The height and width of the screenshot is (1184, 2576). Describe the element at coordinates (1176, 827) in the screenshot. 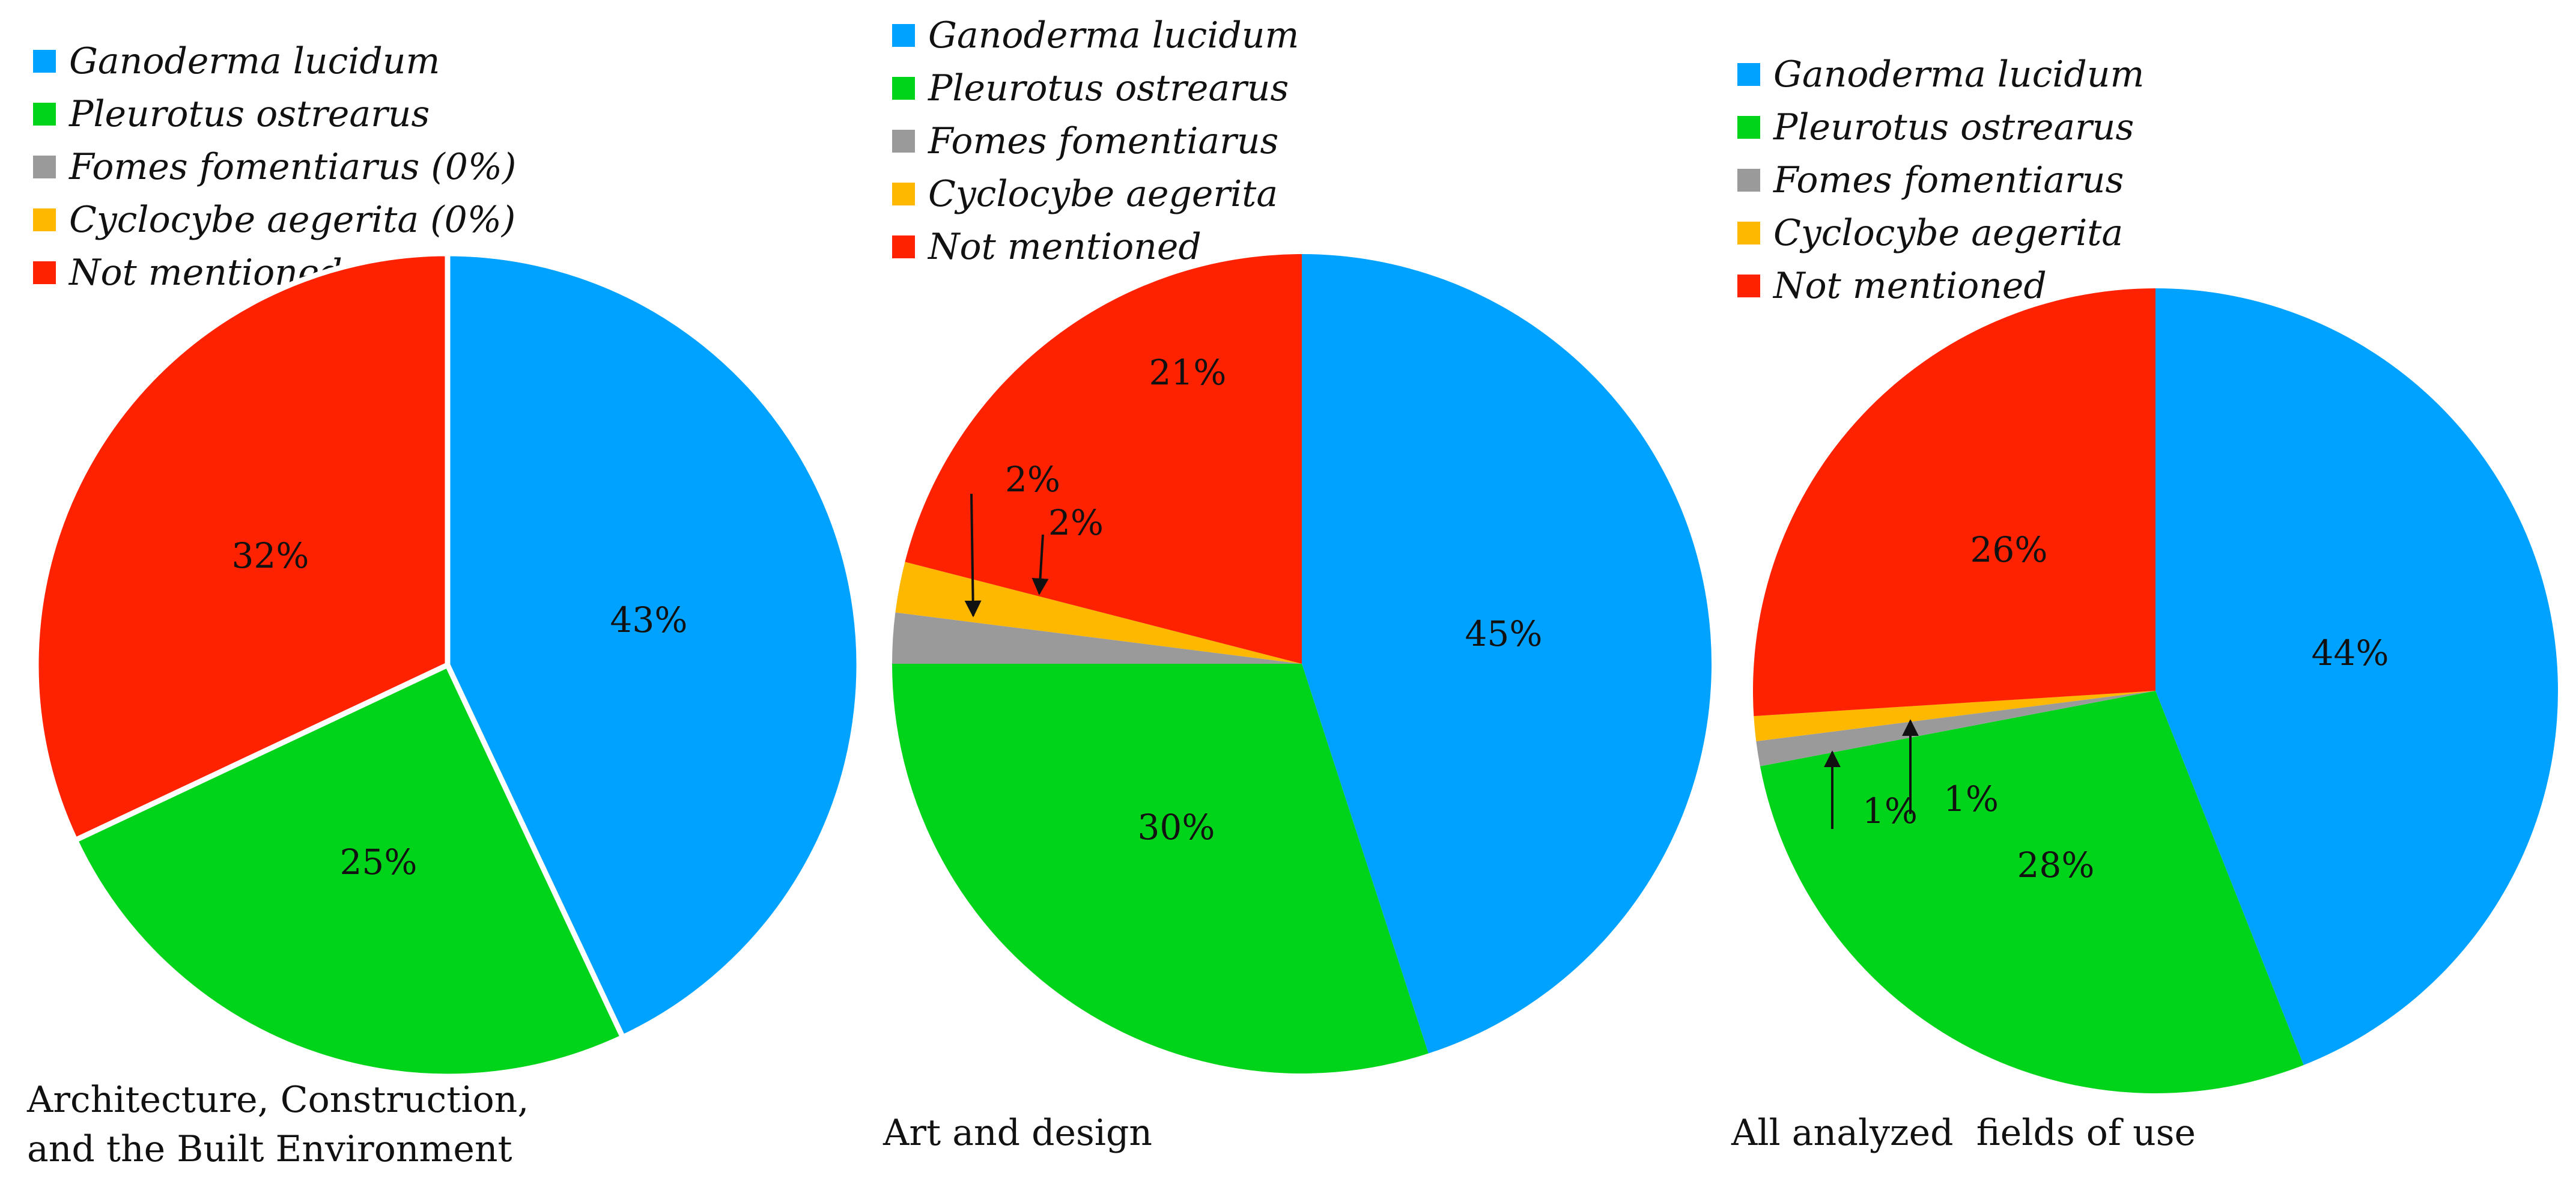

I see `data-label-pleurotus-ostrearus: 30%` at that location.